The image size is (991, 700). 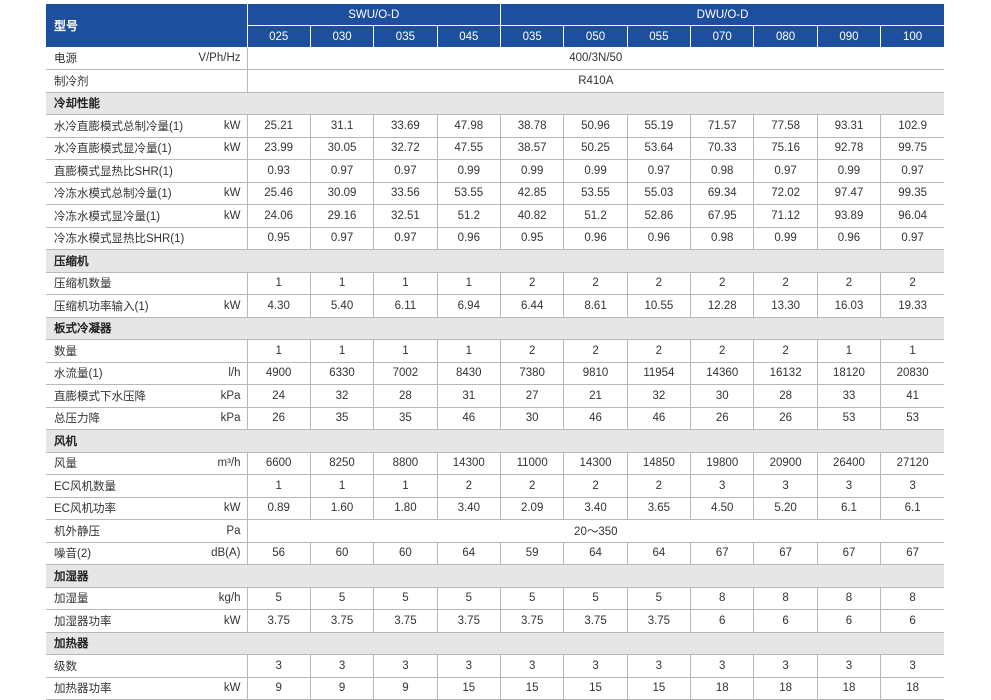 I want to click on merged-value-cell: R410A, so click(x=596, y=81).